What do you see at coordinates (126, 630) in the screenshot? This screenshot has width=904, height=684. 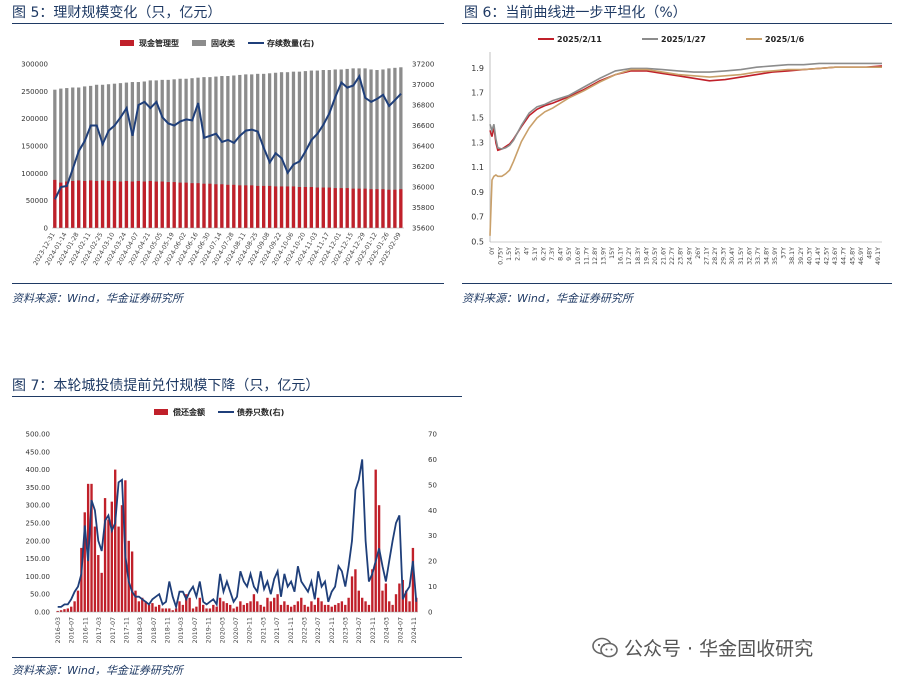 I see `x-tick-label: 2017-11` at bounding box center [126, 630].